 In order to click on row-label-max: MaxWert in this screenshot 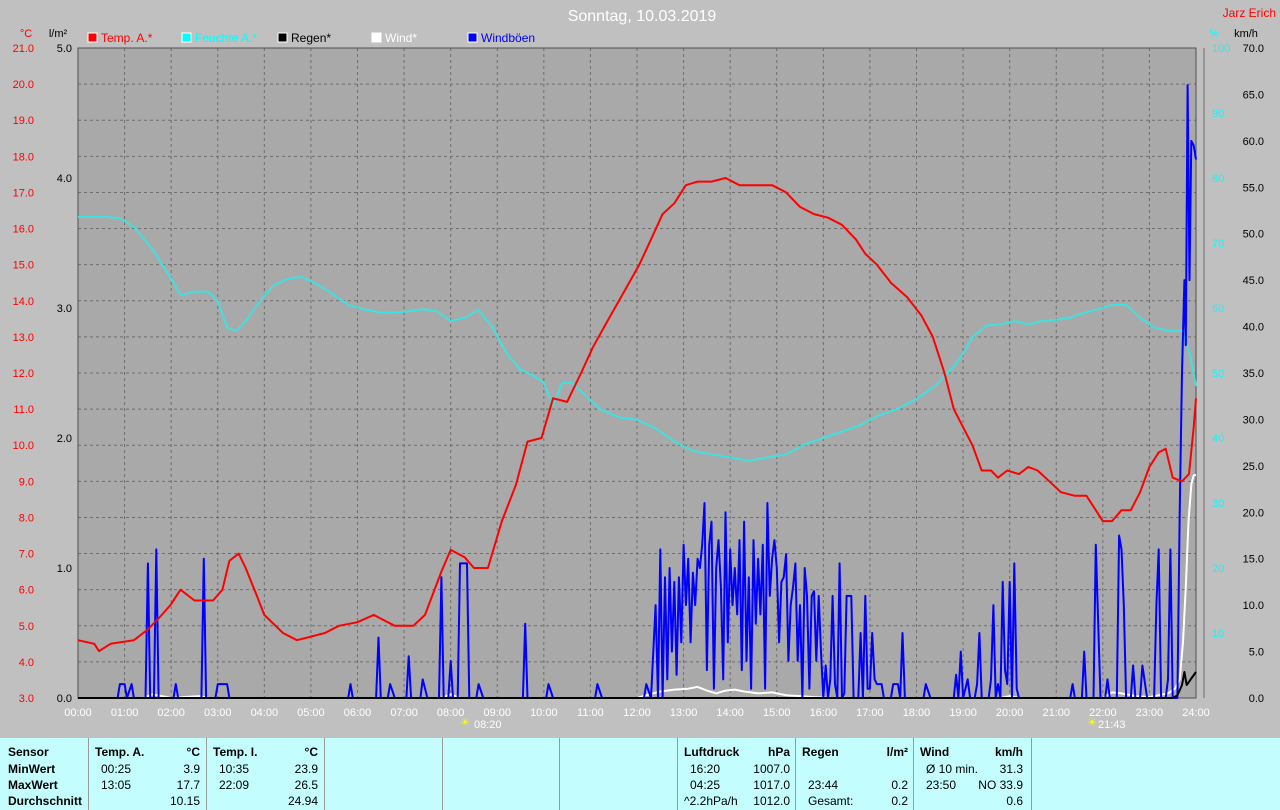, I will do `click(33, 785)`.